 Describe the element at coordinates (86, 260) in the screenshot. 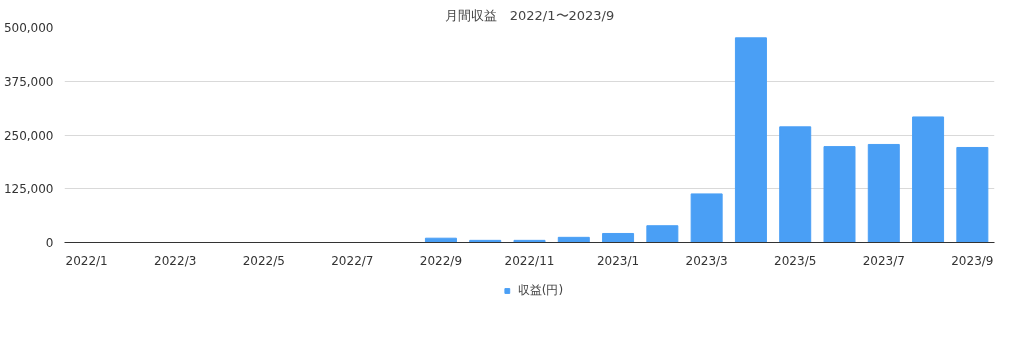

I see `x-tick-label: 2022/1` at that location.